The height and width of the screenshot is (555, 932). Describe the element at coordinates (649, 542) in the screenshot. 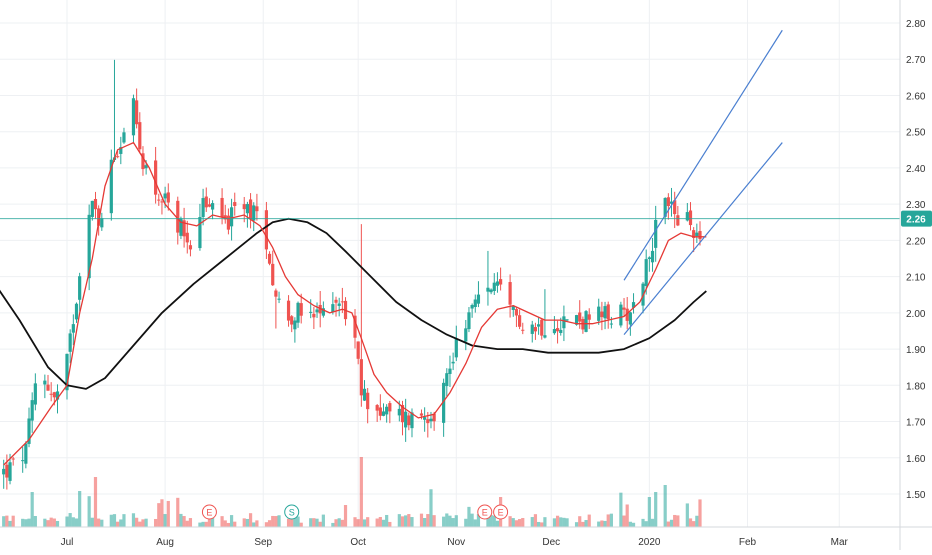

I see `x-tick-label: 2020` at that location.